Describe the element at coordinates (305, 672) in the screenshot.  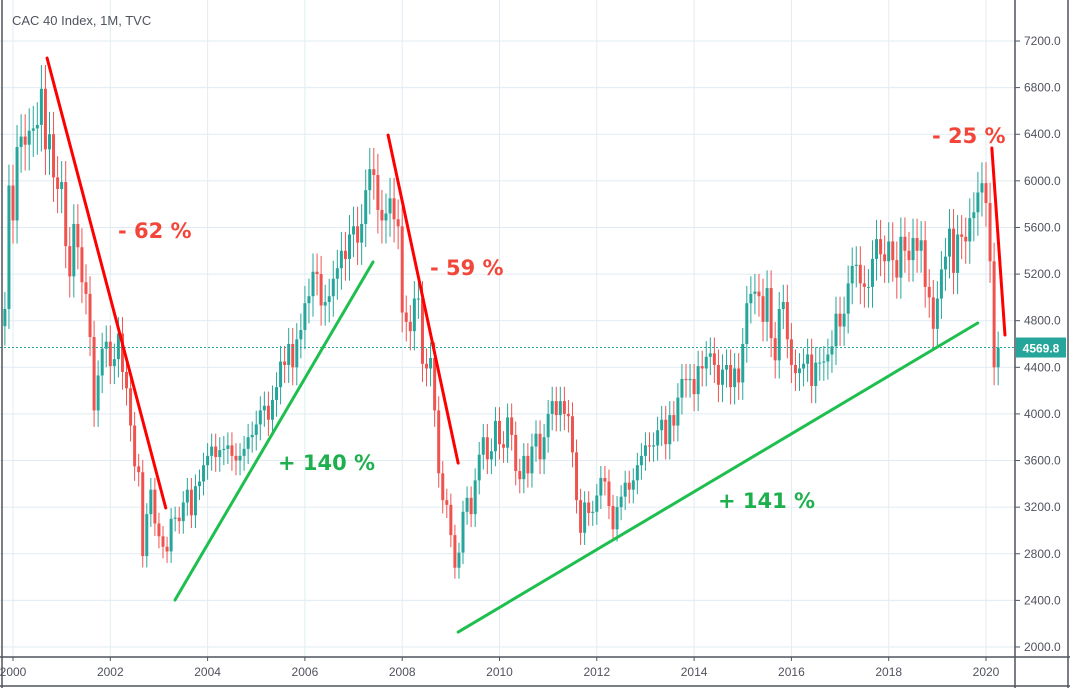
I see `time-tick-label: 2006` at that location.